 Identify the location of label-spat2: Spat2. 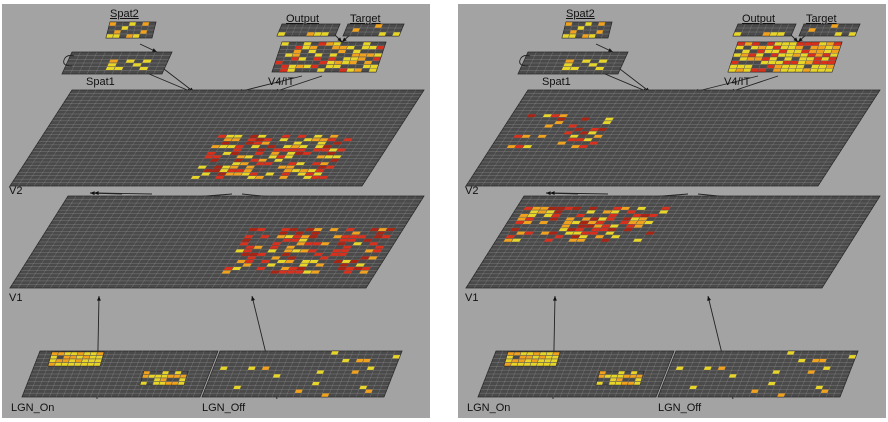
(580, 14).